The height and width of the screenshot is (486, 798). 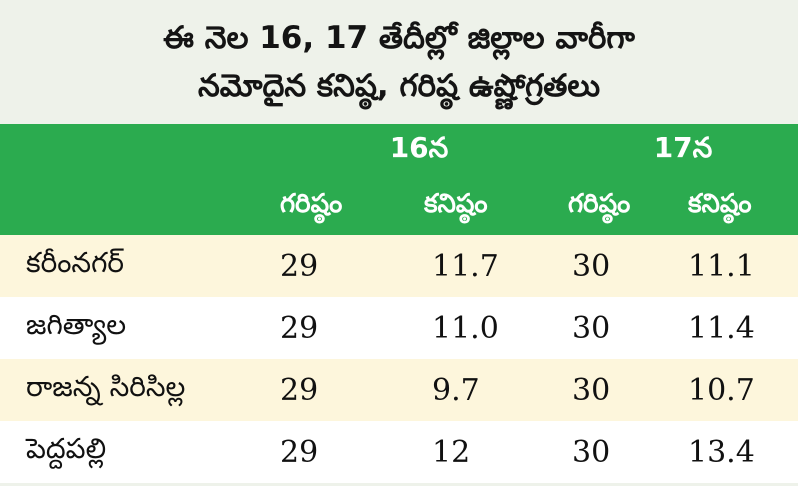 What do you see at coordinates (311, 203) in the screenshot?
I see `header-max-16: గరిష్ఠం` at bounding box center [311, 203].